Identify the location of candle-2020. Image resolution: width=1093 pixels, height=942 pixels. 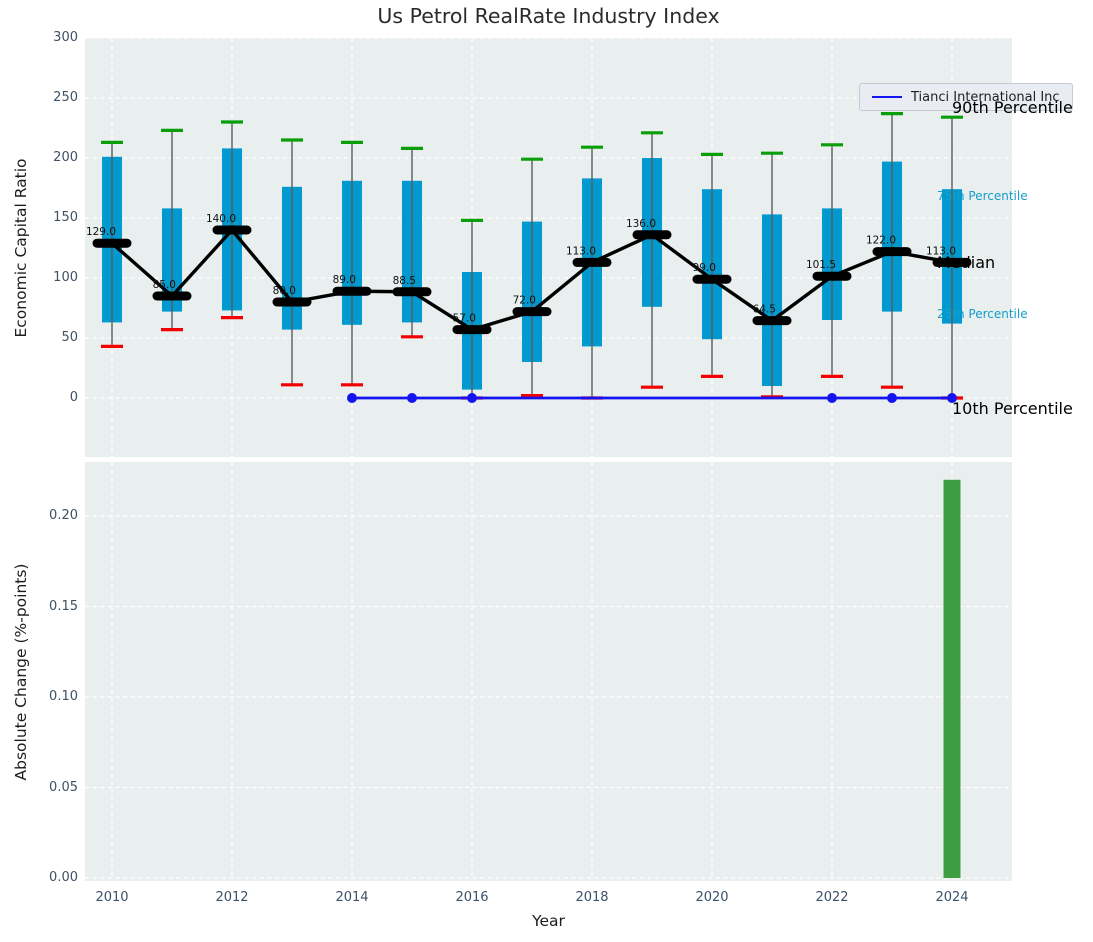
(712, 265).